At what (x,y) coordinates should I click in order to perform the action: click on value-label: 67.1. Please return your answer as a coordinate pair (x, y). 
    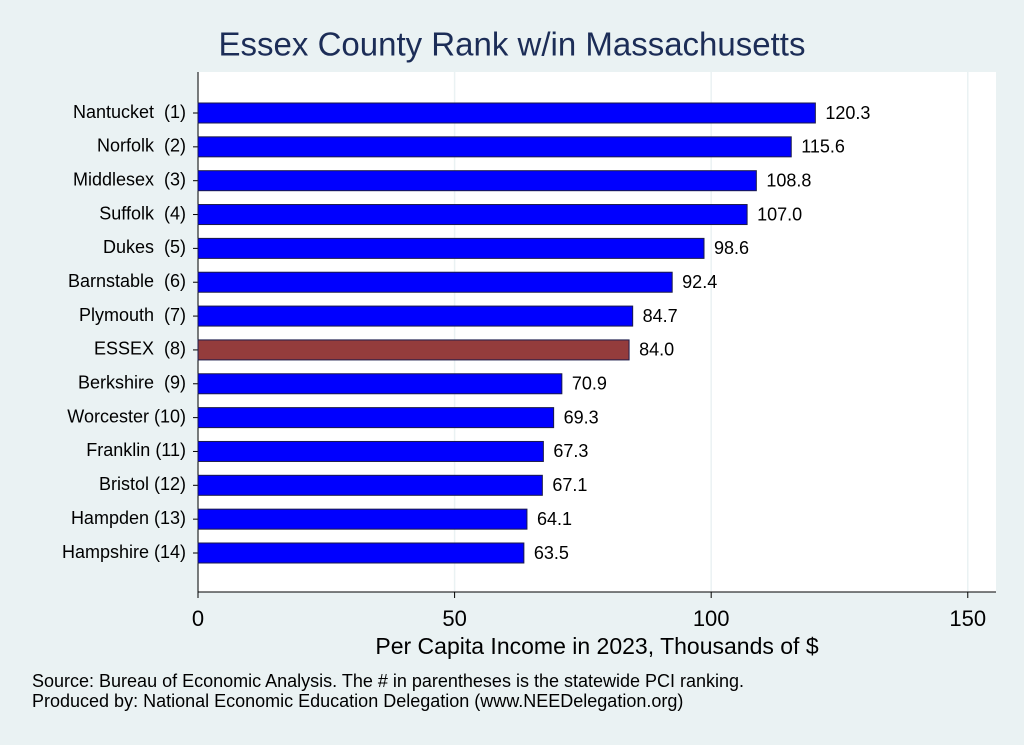
    Looking at the image, I should click on (569, 485).